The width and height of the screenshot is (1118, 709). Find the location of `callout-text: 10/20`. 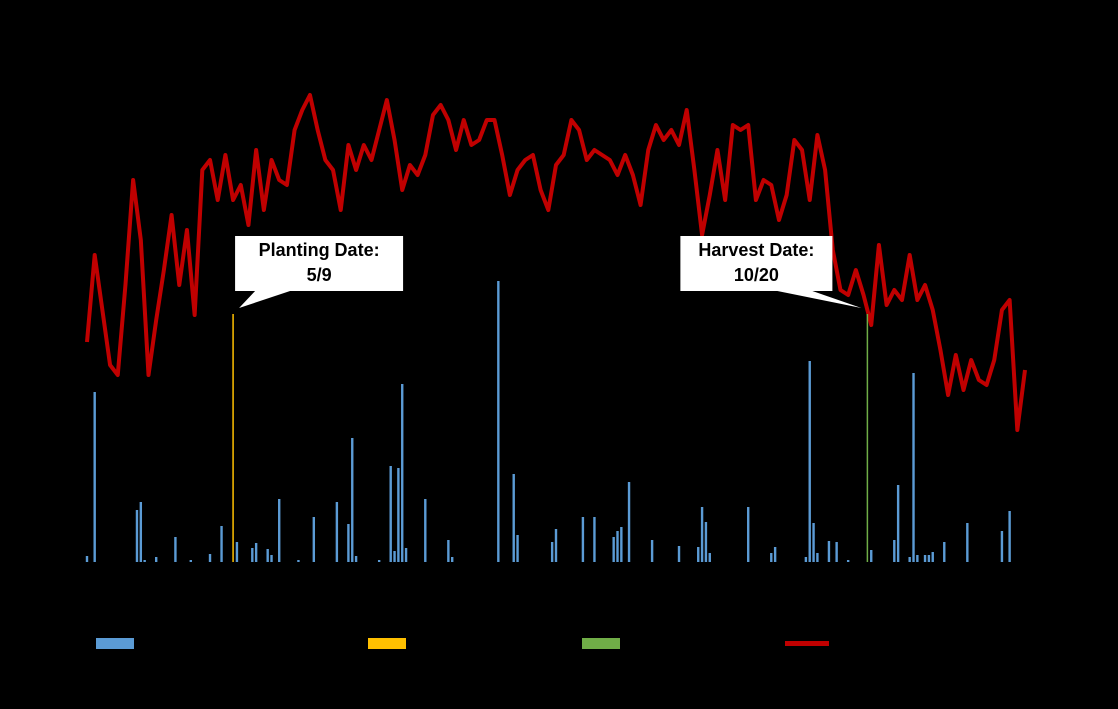

callout-text: 10/20 is located at coordinates (756, 275).